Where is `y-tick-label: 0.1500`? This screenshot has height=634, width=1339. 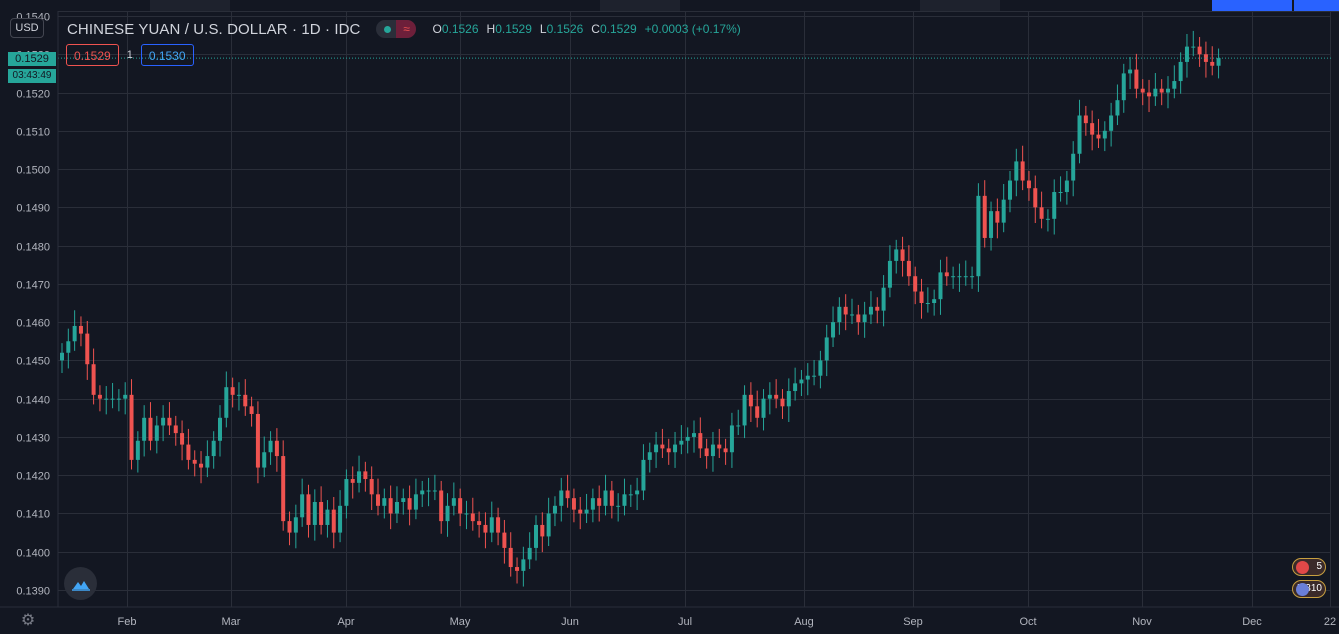 y-tick-label: 0.1500 is located at coordinates (33, 171).